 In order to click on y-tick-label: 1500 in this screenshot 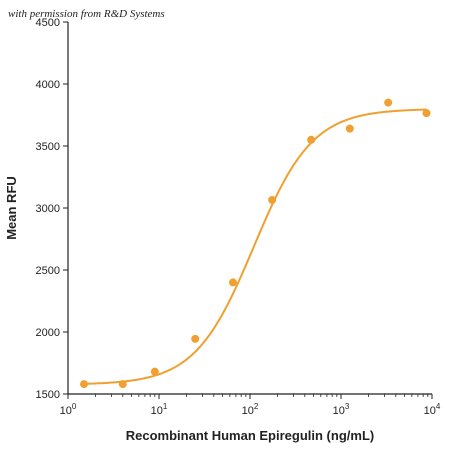, I will do `click(48, 395)`.